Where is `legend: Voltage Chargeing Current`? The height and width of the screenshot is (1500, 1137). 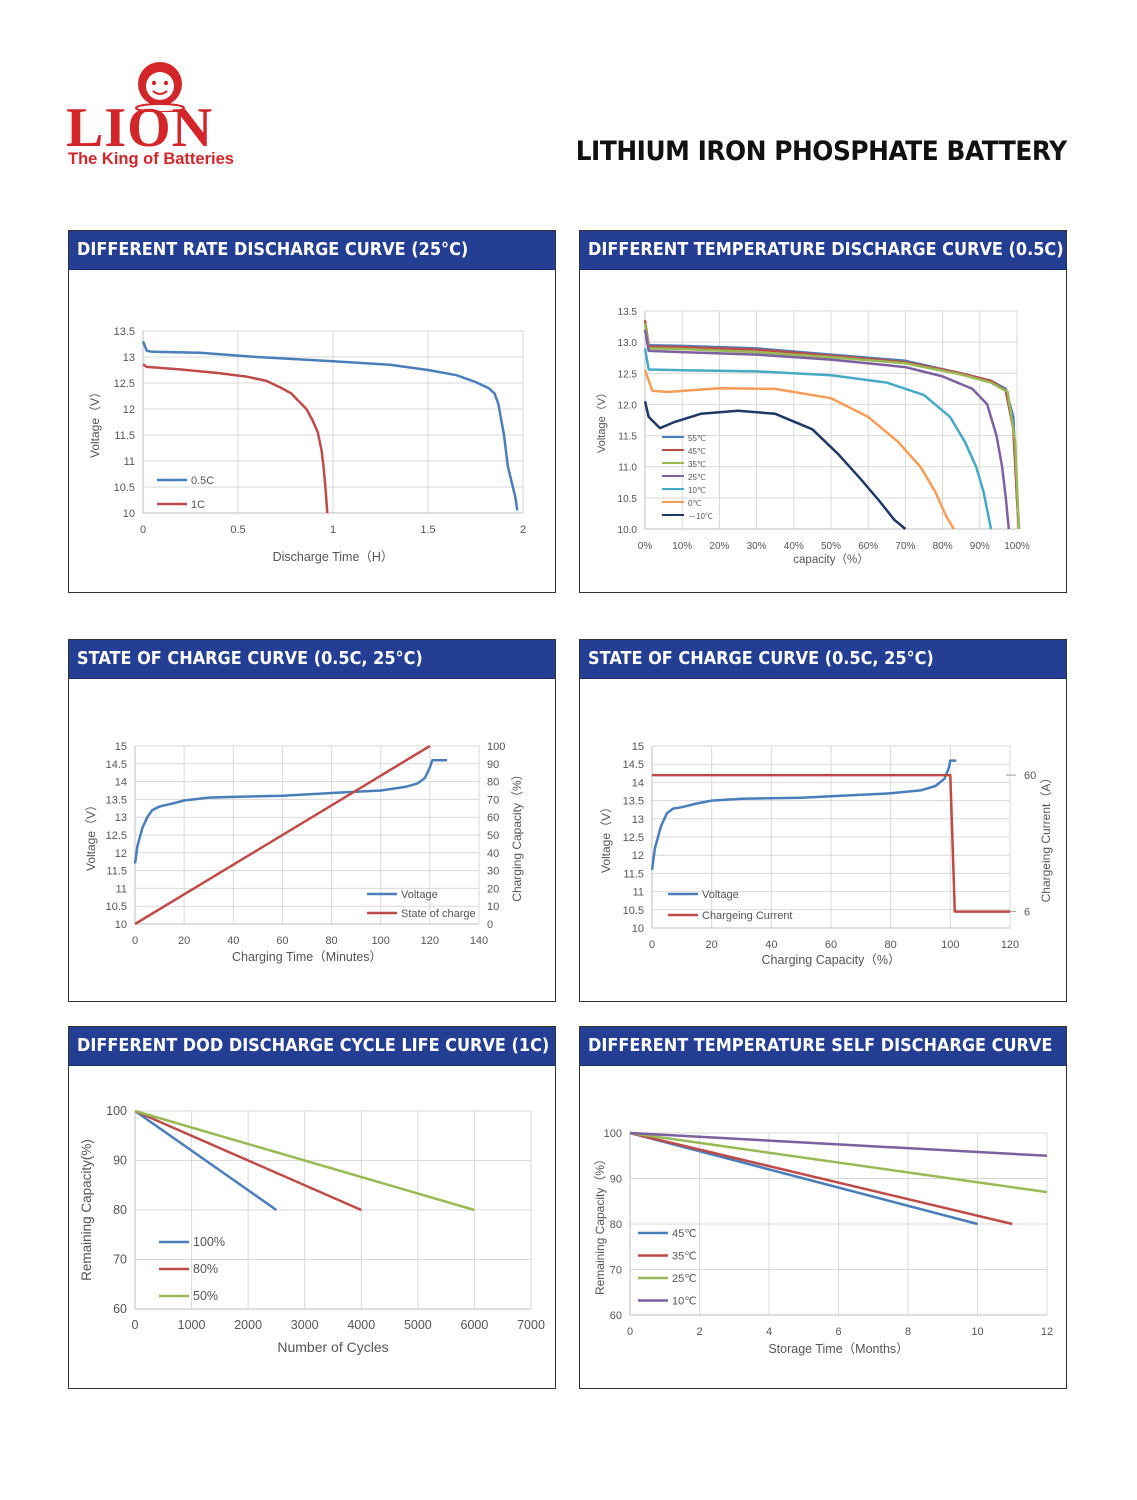 legend: Voltage Chargeing Current is located at coordinates (730, 905).